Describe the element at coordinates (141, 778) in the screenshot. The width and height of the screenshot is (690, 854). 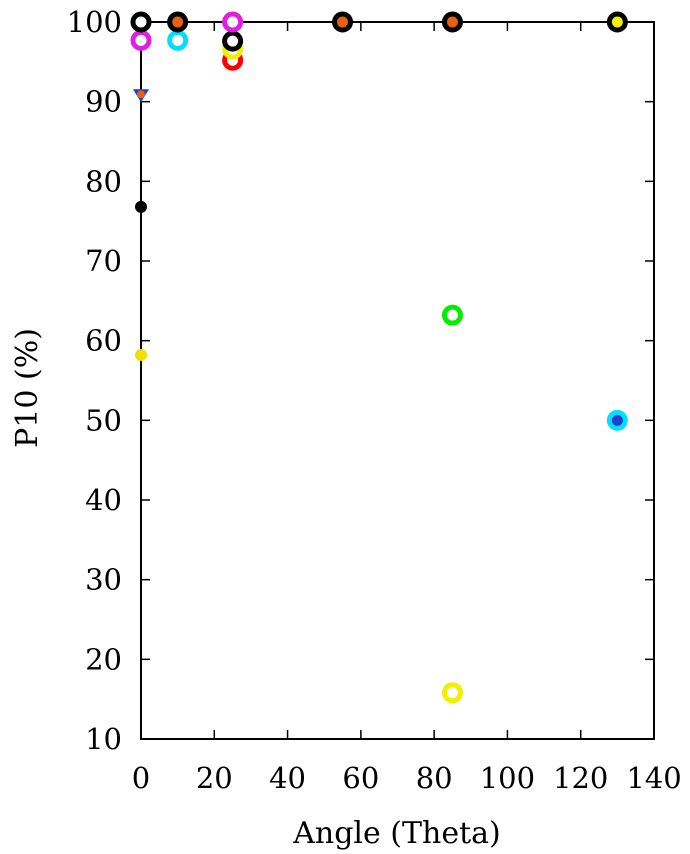
I see `x-tick-label: 0` at that location.